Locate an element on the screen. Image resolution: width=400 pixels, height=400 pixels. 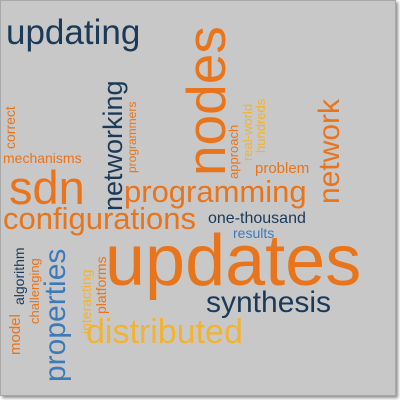
word-programming: programming is located at coordinates (215, 191).